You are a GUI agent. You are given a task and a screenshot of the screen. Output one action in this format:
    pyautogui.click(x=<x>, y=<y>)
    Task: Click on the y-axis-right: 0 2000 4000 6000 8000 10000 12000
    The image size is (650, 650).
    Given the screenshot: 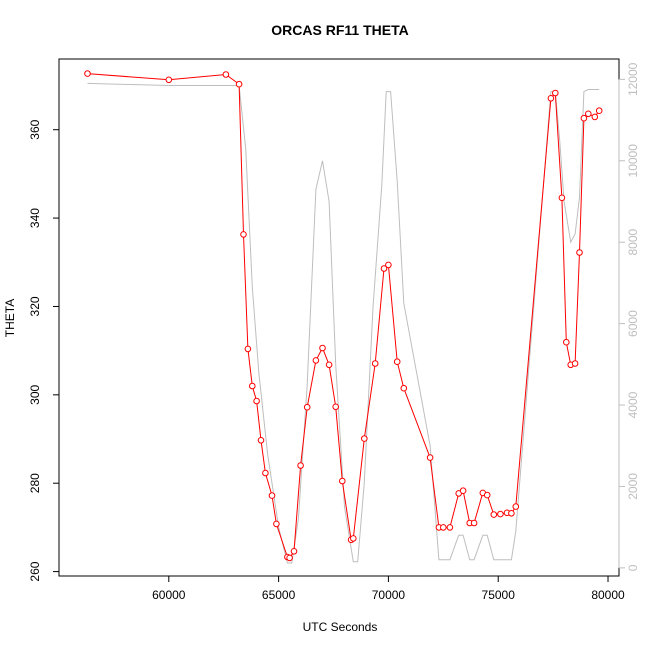 What is the action you would take?
    pyautogui.click(x=629, y=316)
    